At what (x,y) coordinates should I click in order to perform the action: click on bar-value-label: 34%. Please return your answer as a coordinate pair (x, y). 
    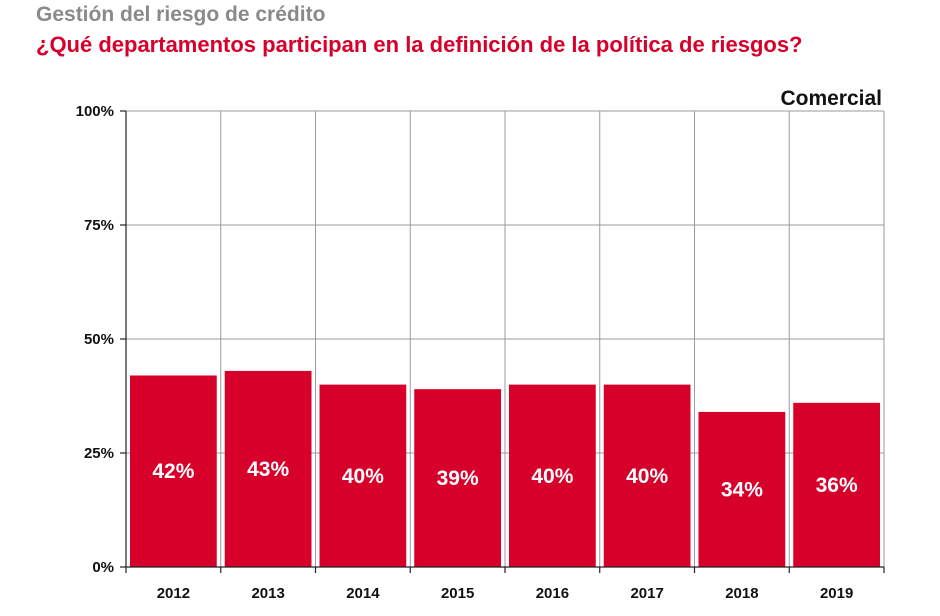
    Looking at the image, I should click on (742, 489).